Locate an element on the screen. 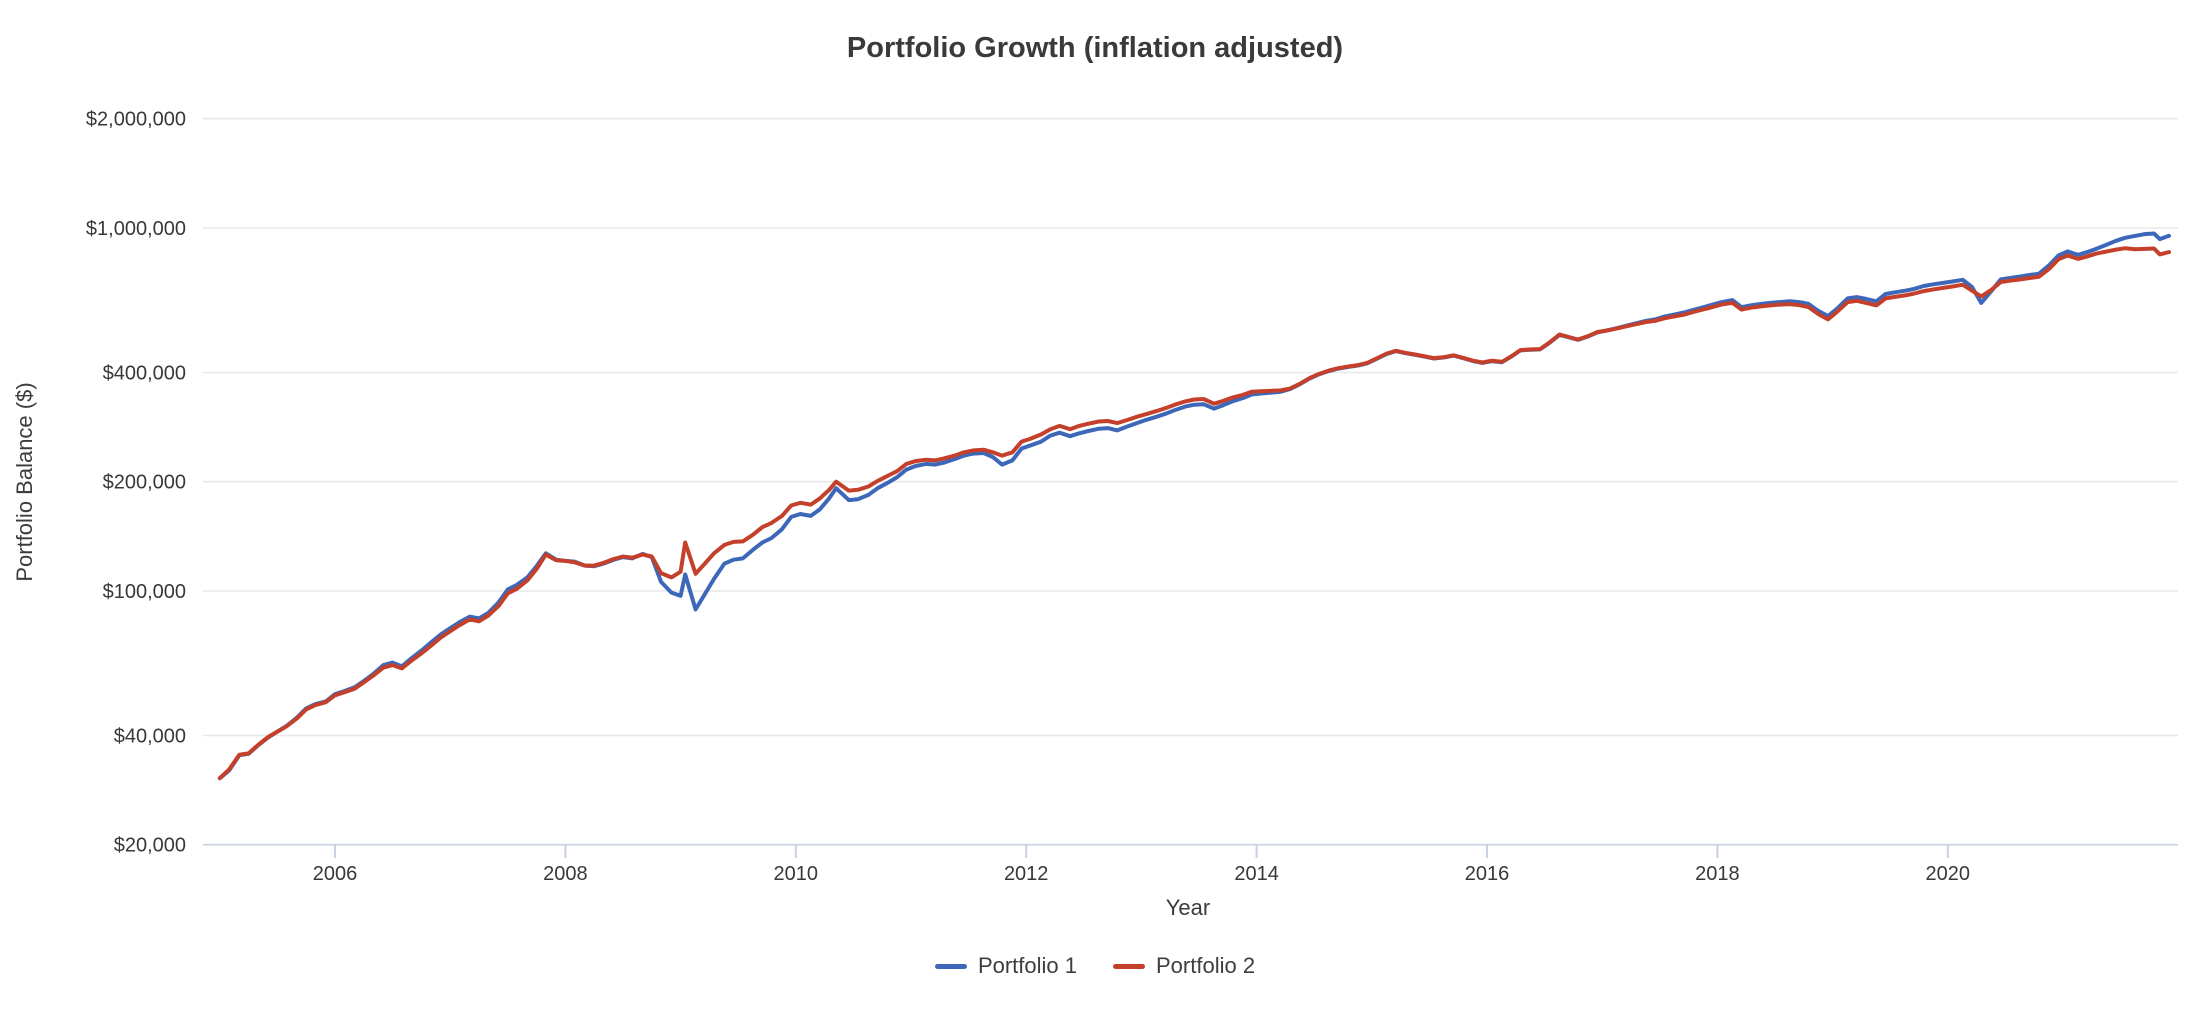 The height and width of the screenshot is (1020, 2190). legend-item-portfolio-2: Portfolio 2 is located at coordinates (1184, 966).